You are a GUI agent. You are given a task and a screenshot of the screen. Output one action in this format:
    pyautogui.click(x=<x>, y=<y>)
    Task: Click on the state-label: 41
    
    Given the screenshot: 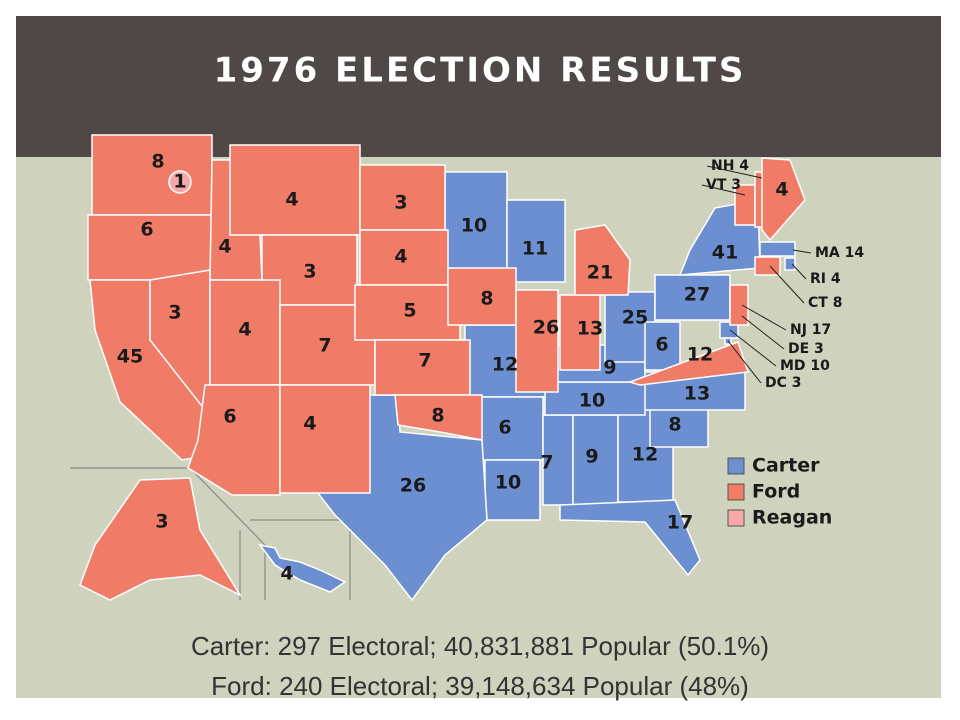 What is the action you would take?
    pyautogui.click(x=725, y=253)
    